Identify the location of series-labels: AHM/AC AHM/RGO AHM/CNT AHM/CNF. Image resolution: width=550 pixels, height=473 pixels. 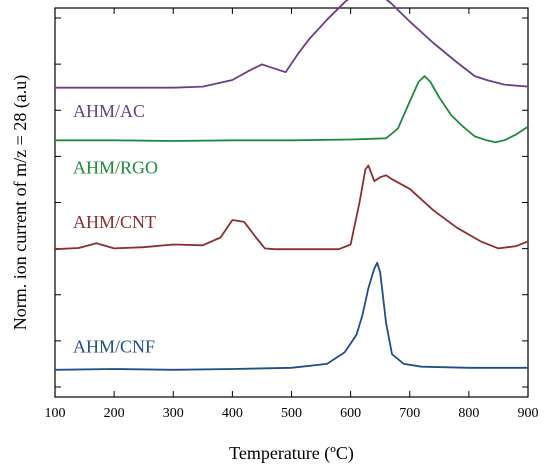
(115, 228).